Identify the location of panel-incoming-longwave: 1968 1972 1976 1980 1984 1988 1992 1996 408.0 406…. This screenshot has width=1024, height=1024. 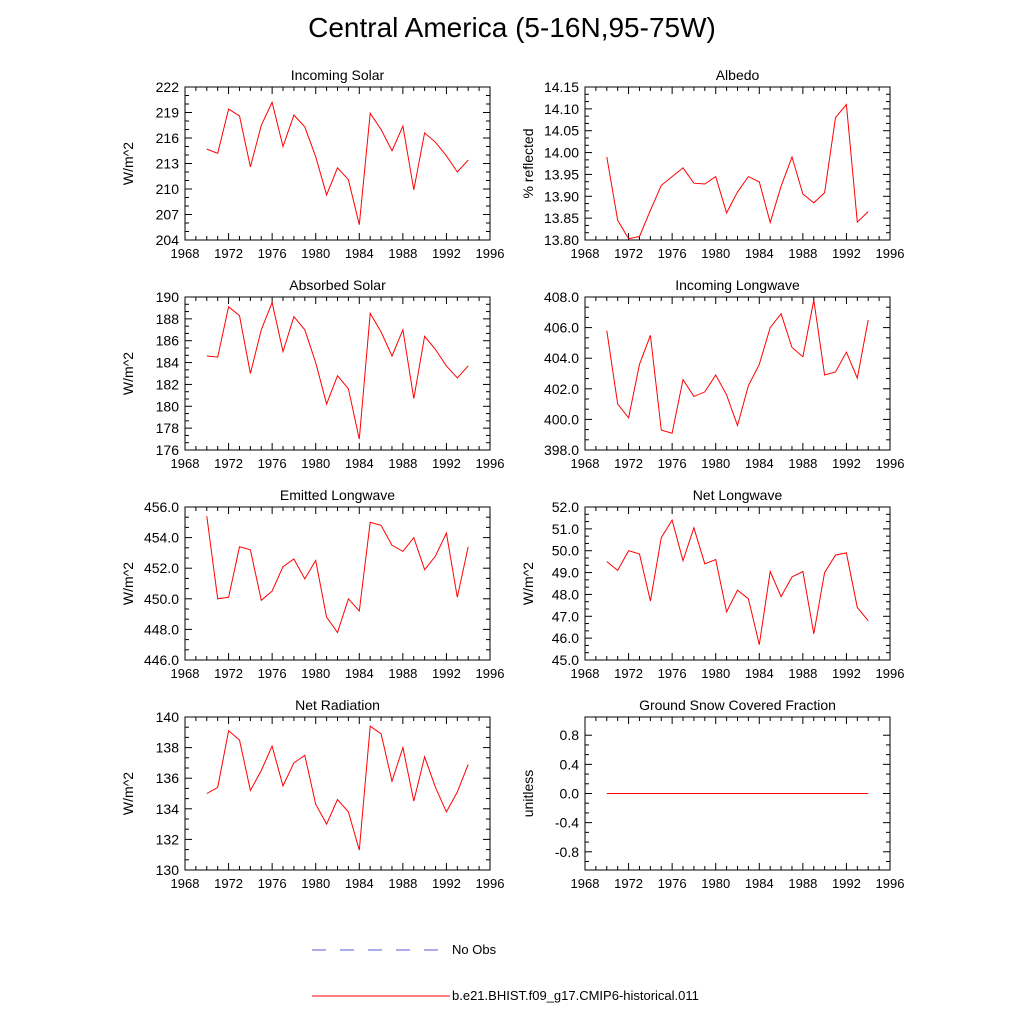
(724, 374).